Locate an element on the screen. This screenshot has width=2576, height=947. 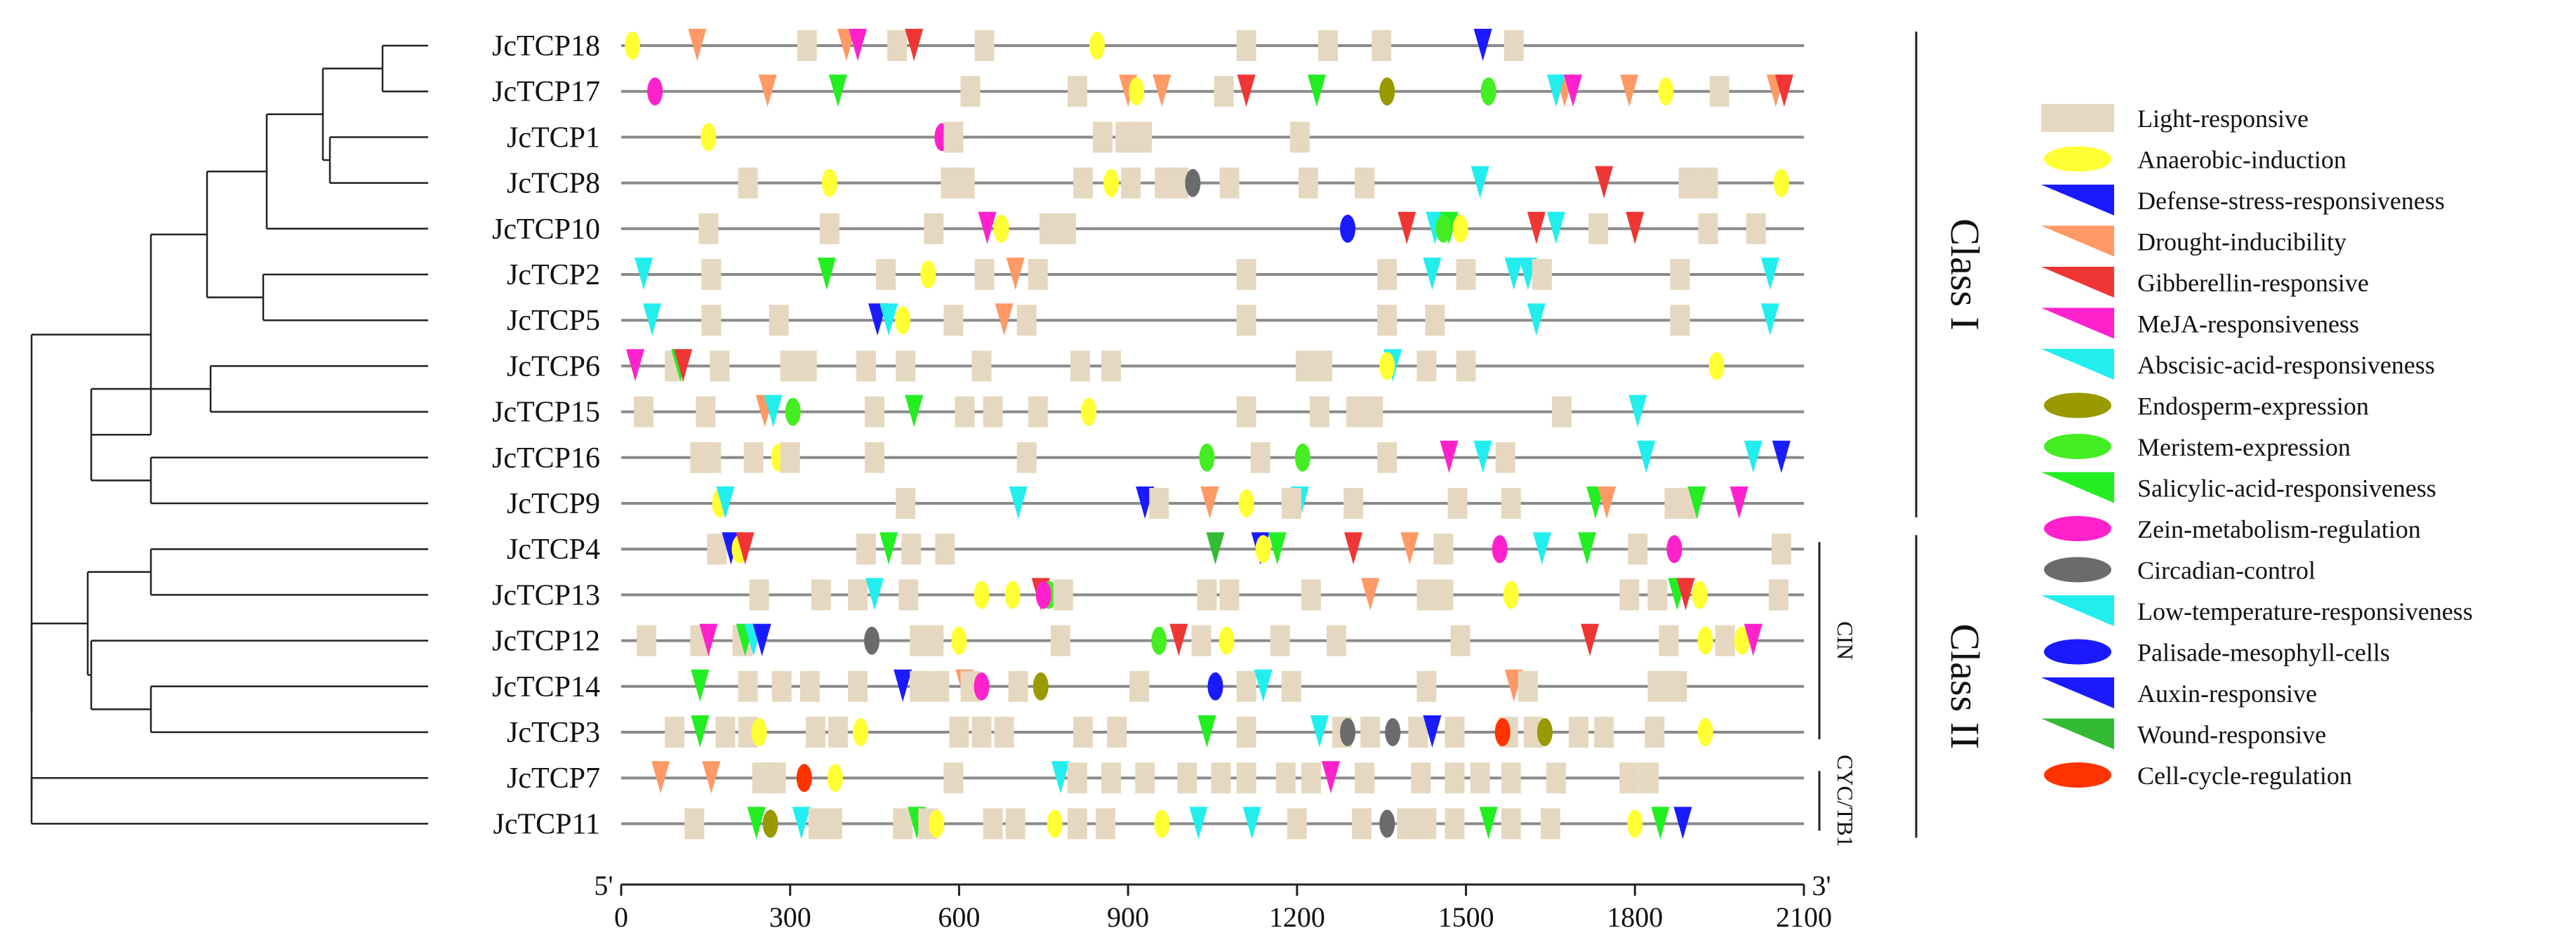
legend-label: Abscisic-acid-responsiveness is located at coordinates (2286, 365).